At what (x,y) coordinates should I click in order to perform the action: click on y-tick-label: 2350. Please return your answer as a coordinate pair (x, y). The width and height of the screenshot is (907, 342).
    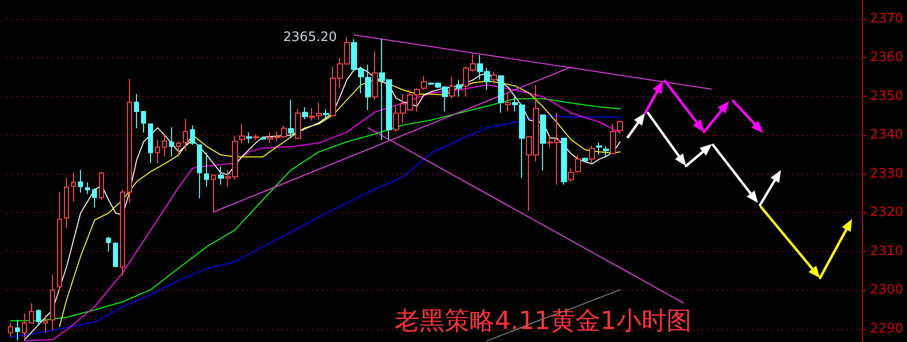
    Looking at the image, I should click on (887, 96).